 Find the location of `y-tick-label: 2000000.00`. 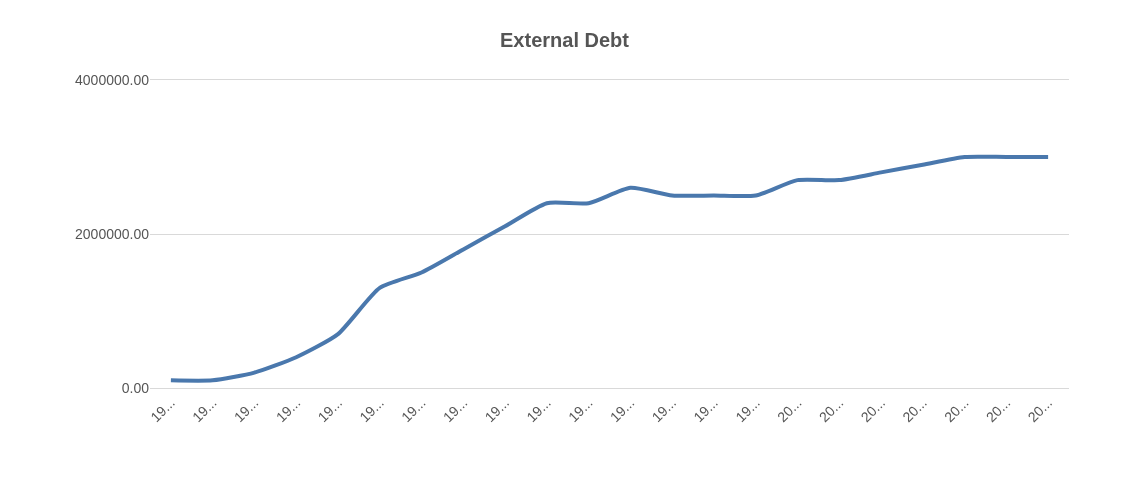

y-tick-label: 2000000.00 is located at coordinates (112, 233).